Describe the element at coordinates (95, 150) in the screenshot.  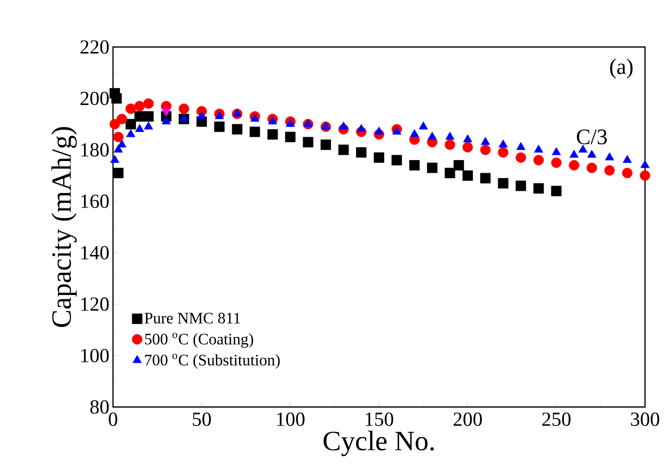
I see `y-tick-label: 180` at that location.